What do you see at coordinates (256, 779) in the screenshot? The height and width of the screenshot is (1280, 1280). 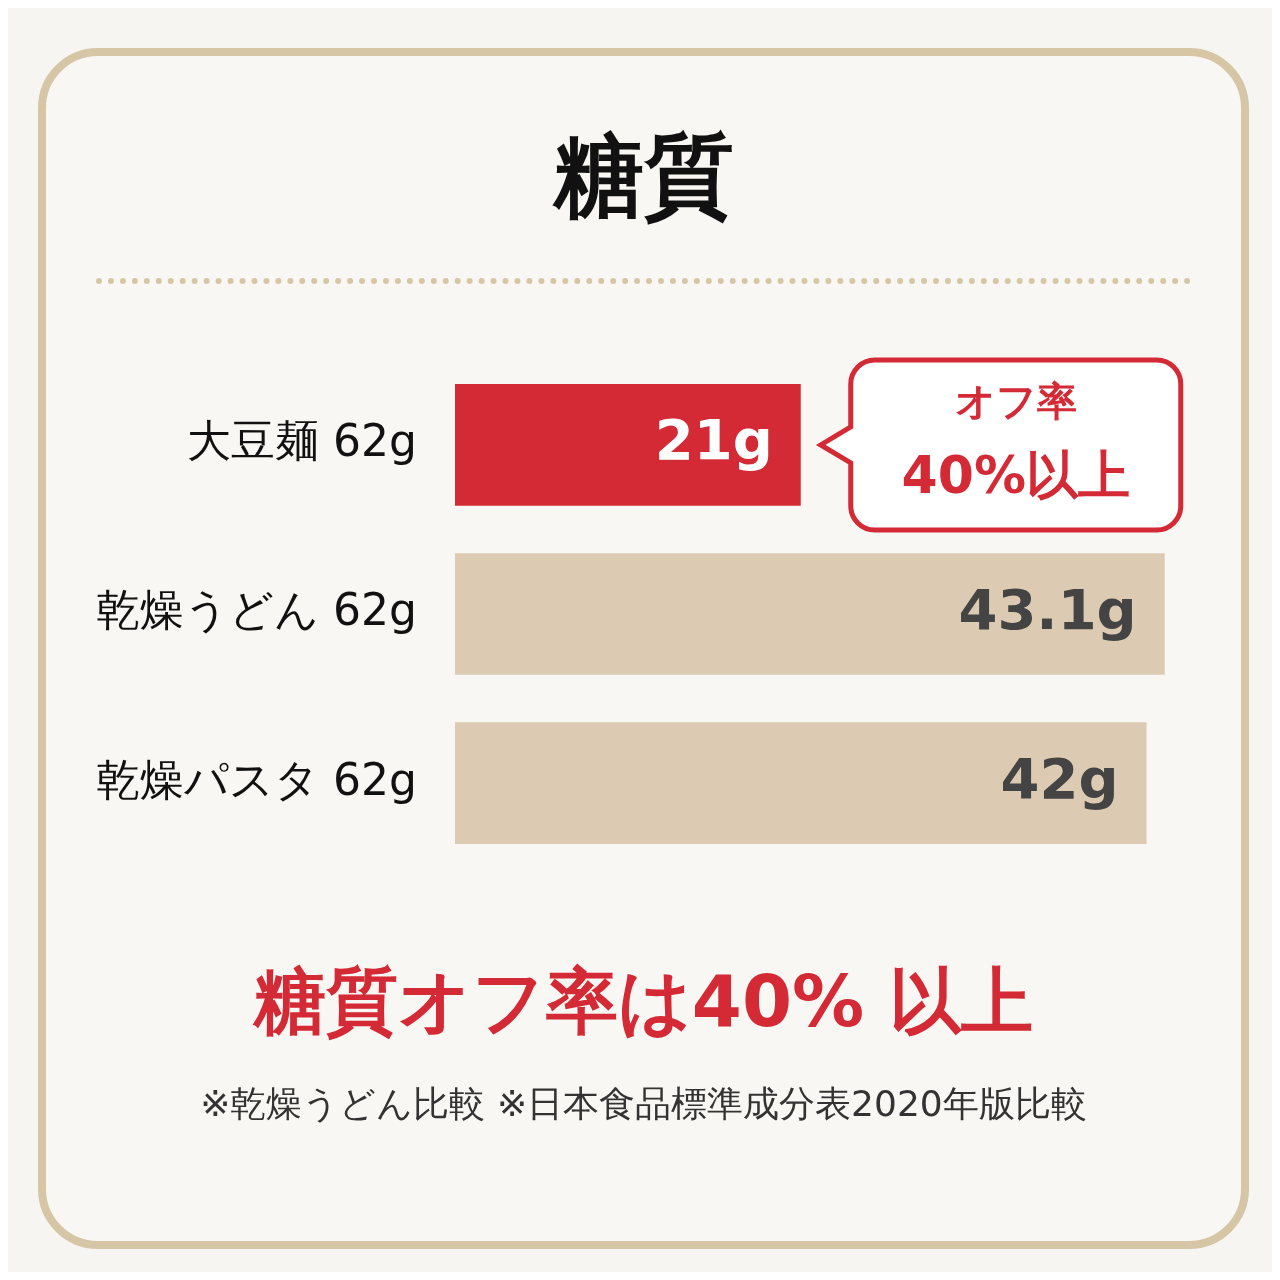 I see `y-tick-label: 乾燥パスタ 62g` at bounding box center [256, 779].